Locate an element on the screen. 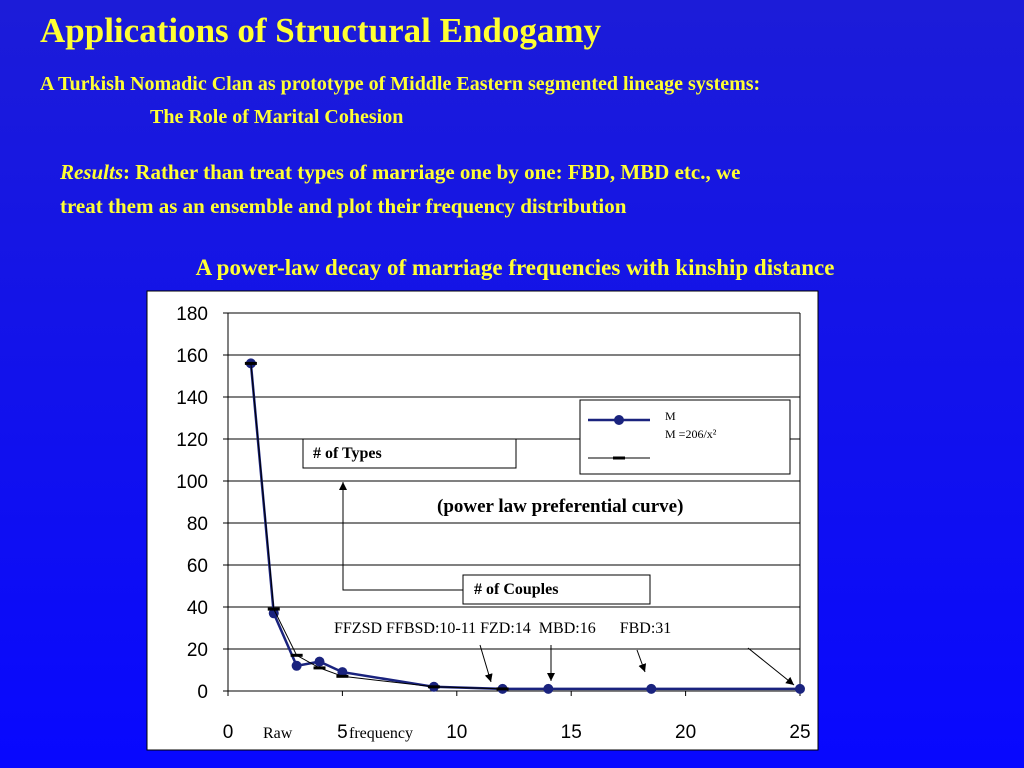  x-axis-label: Raw is located at coordinates (278, 733).